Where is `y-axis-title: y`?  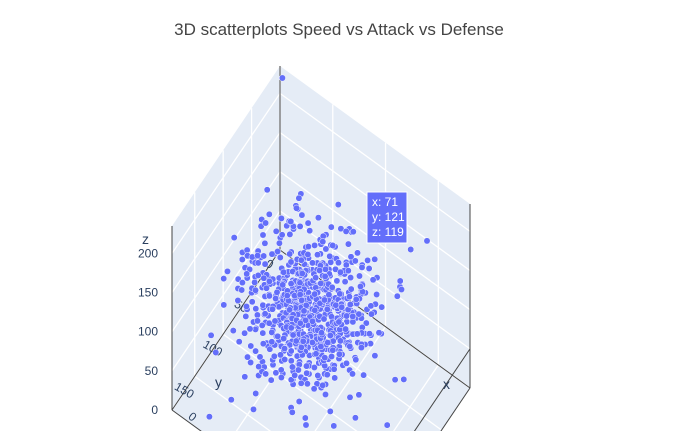
y-axis-title: y is located at coordinates (218, 382).